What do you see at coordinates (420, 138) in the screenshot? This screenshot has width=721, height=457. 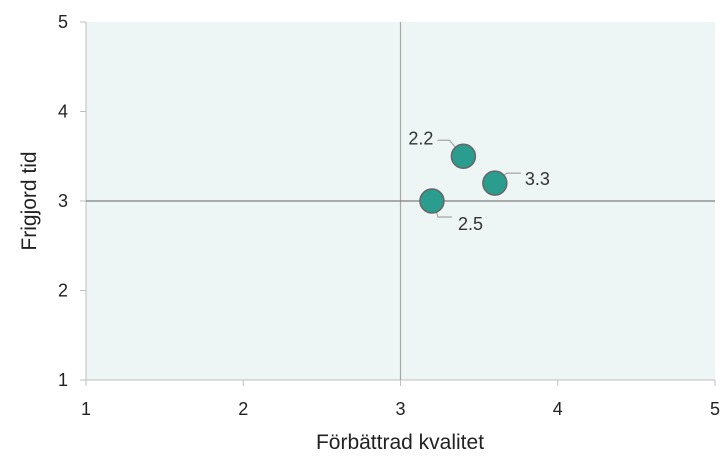 I see `data-point-label: 2.2` at bounding box center [420, 138].